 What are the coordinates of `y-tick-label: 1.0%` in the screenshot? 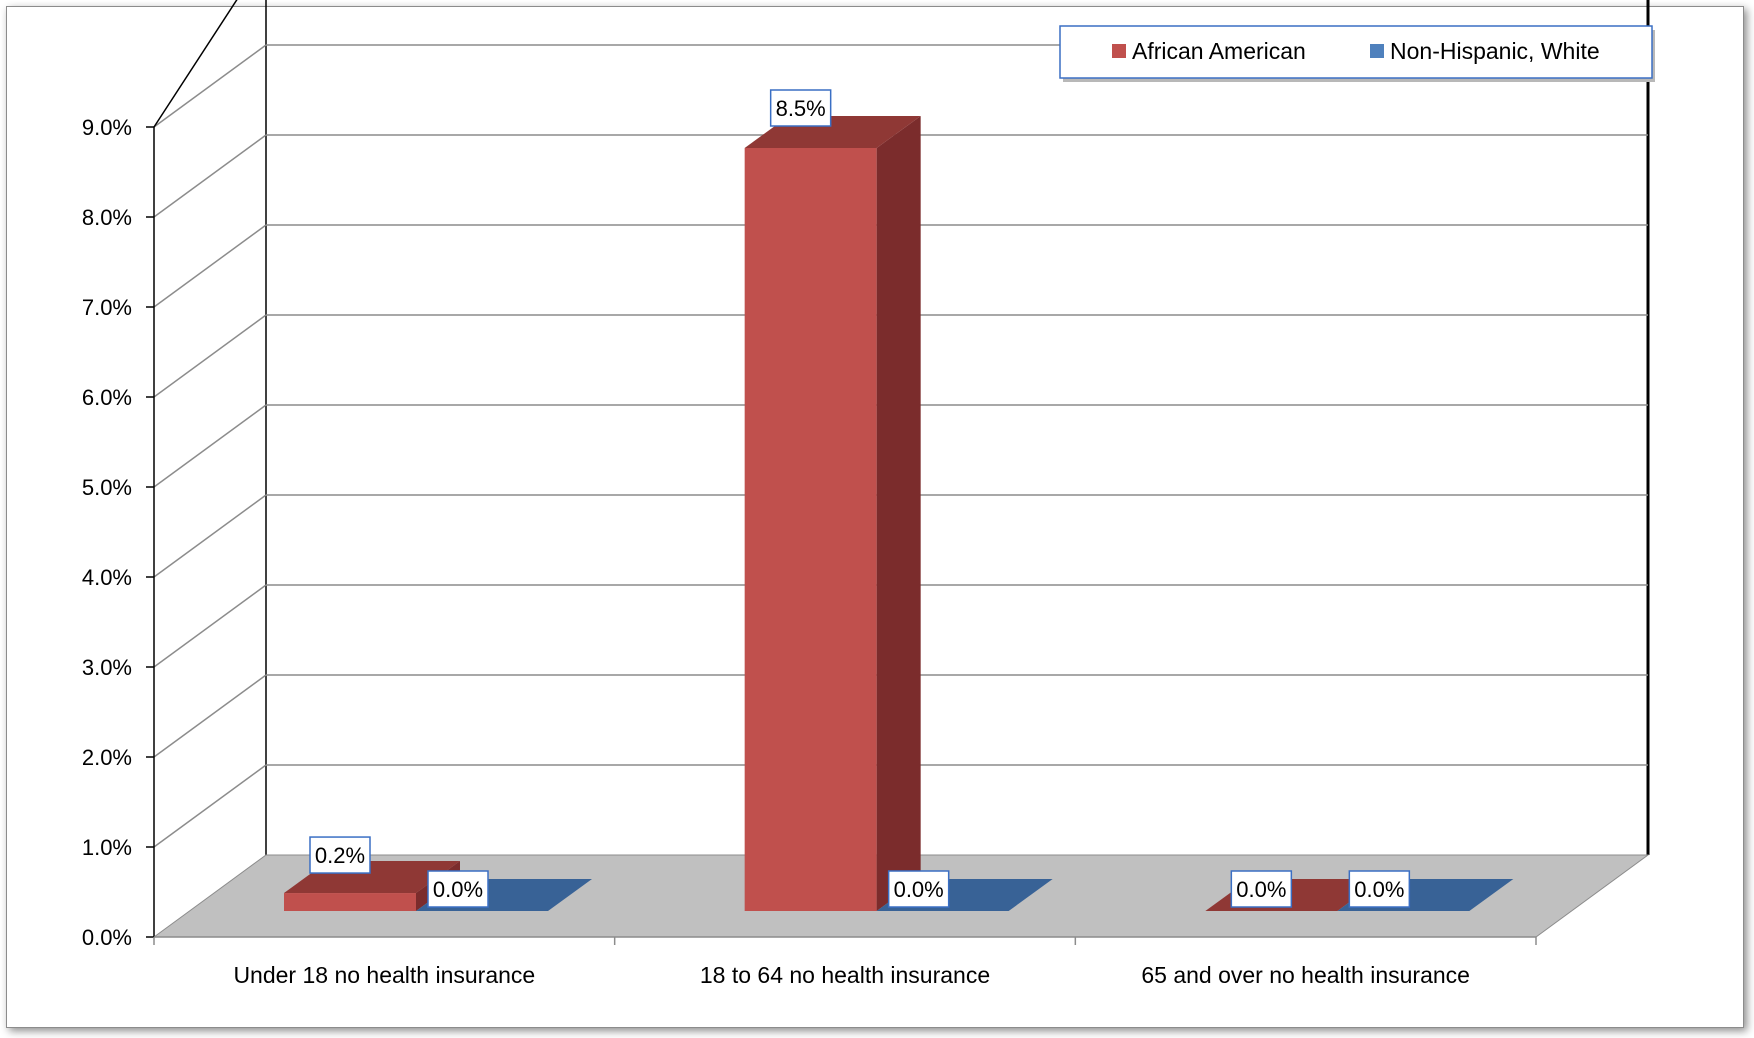 It's located at (107, 847).